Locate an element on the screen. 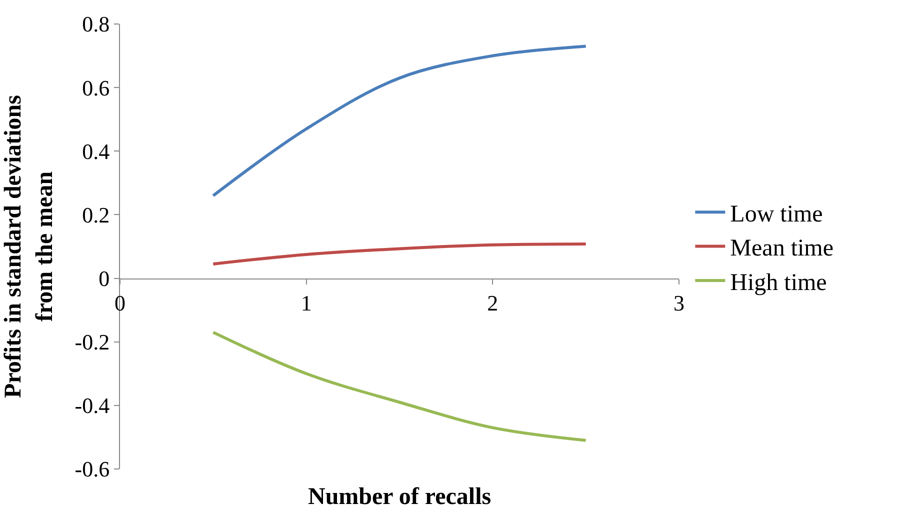 The image size is (909, 529). y-tick-label: 0 is located at coordinates (104, 278).